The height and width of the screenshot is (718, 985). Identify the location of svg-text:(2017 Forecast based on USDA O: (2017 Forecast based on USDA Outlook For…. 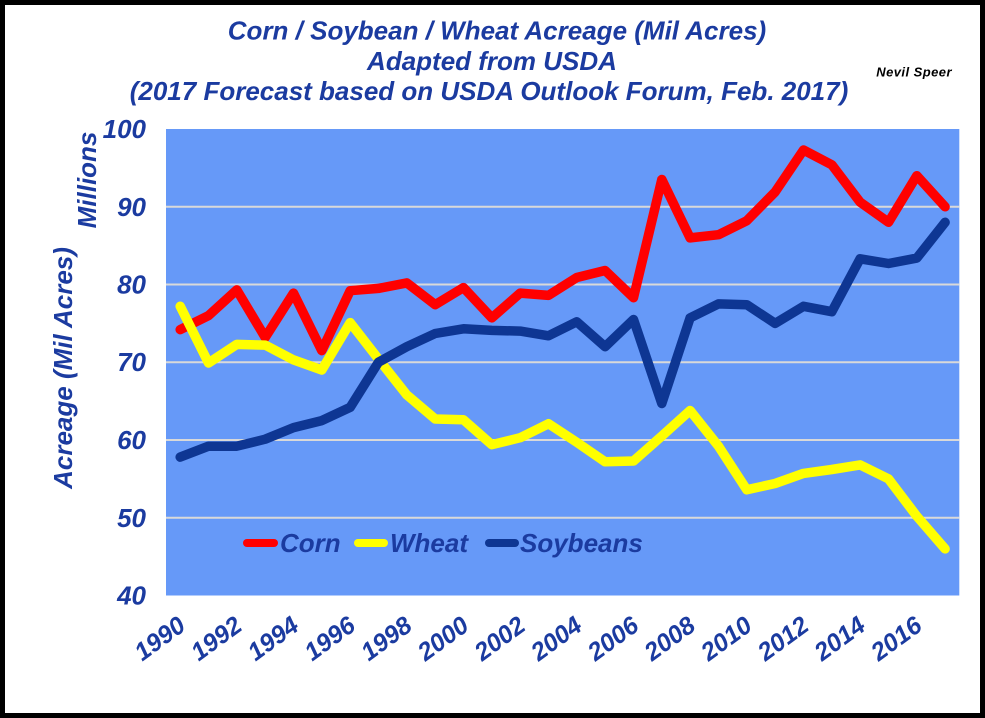
(489, 91).